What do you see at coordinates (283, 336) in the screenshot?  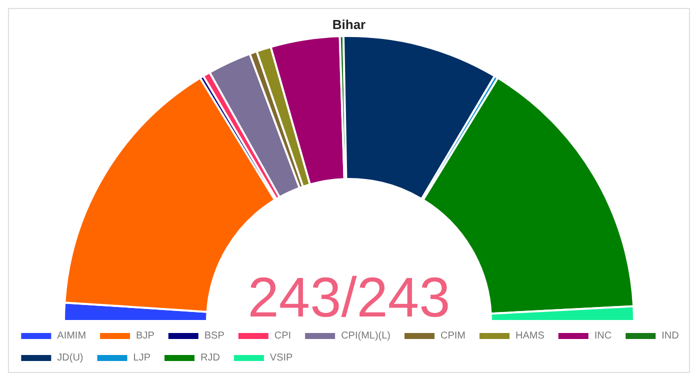 I see `legend-label: CPI` at bounding box center [283, 336].